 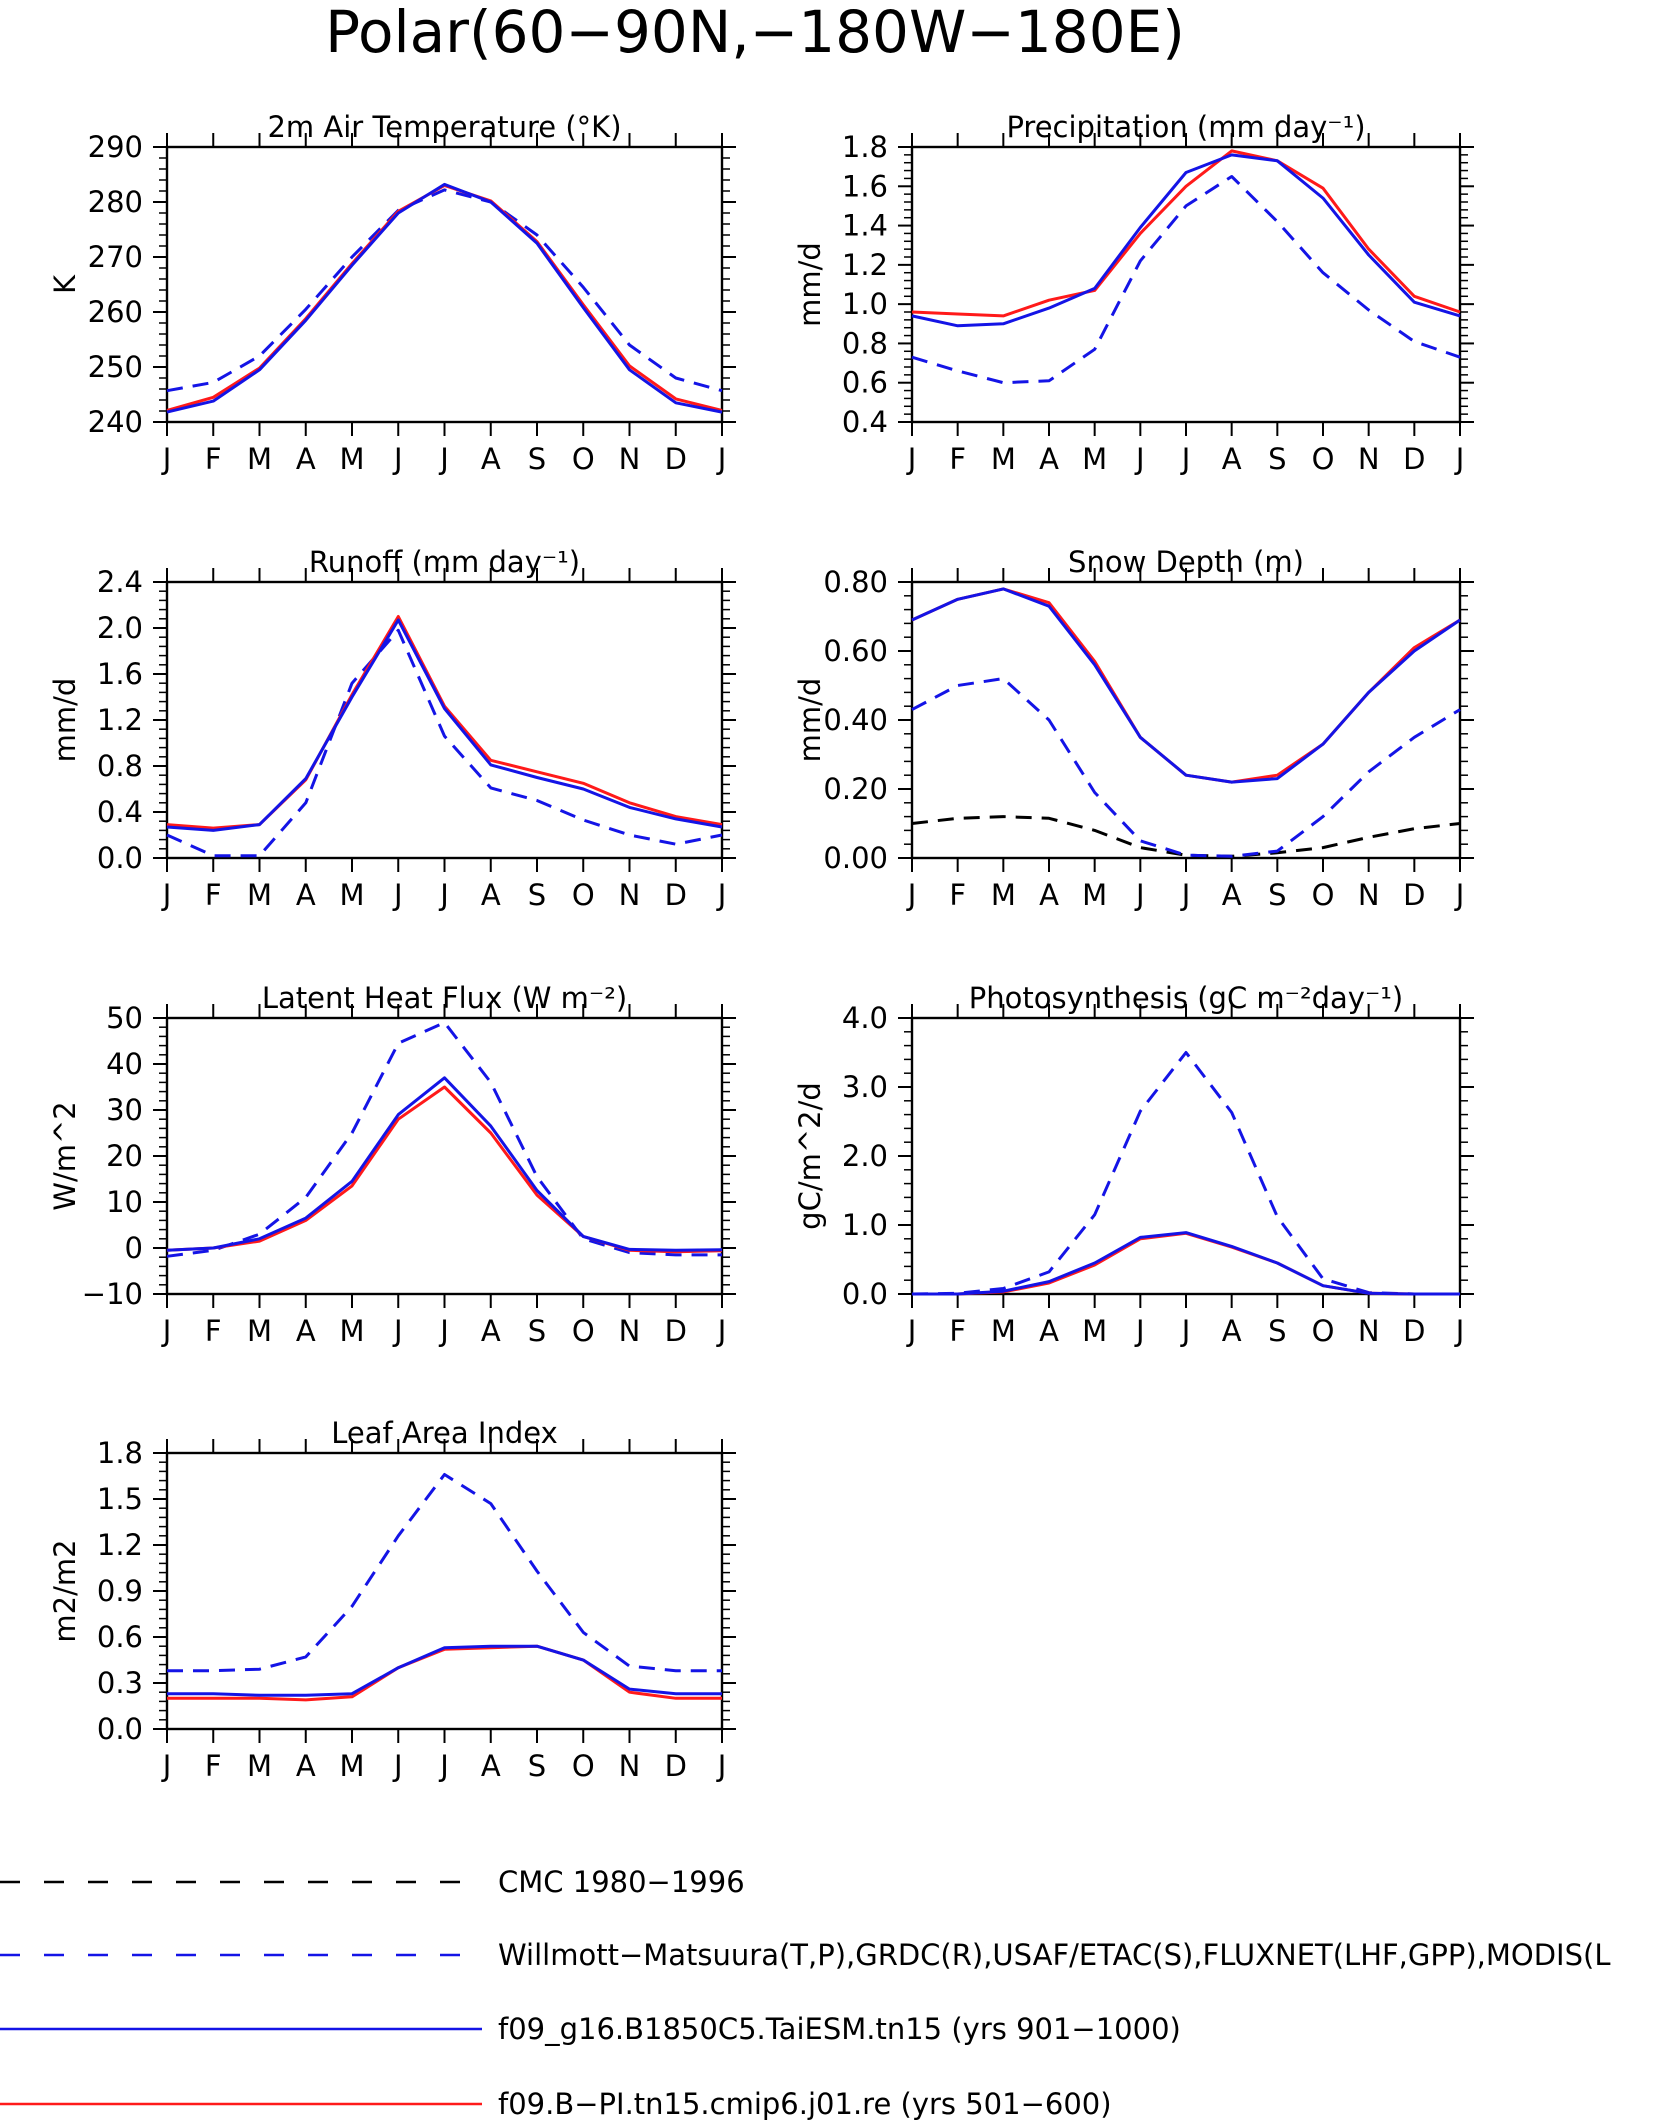 What do you see at coordinates (805, 2104) in the screenshot?
I see `legend-label: f09.B−PI.tn15.cmip6.j01.re (yrs 501−600)` at bounding box center [805, 2104].